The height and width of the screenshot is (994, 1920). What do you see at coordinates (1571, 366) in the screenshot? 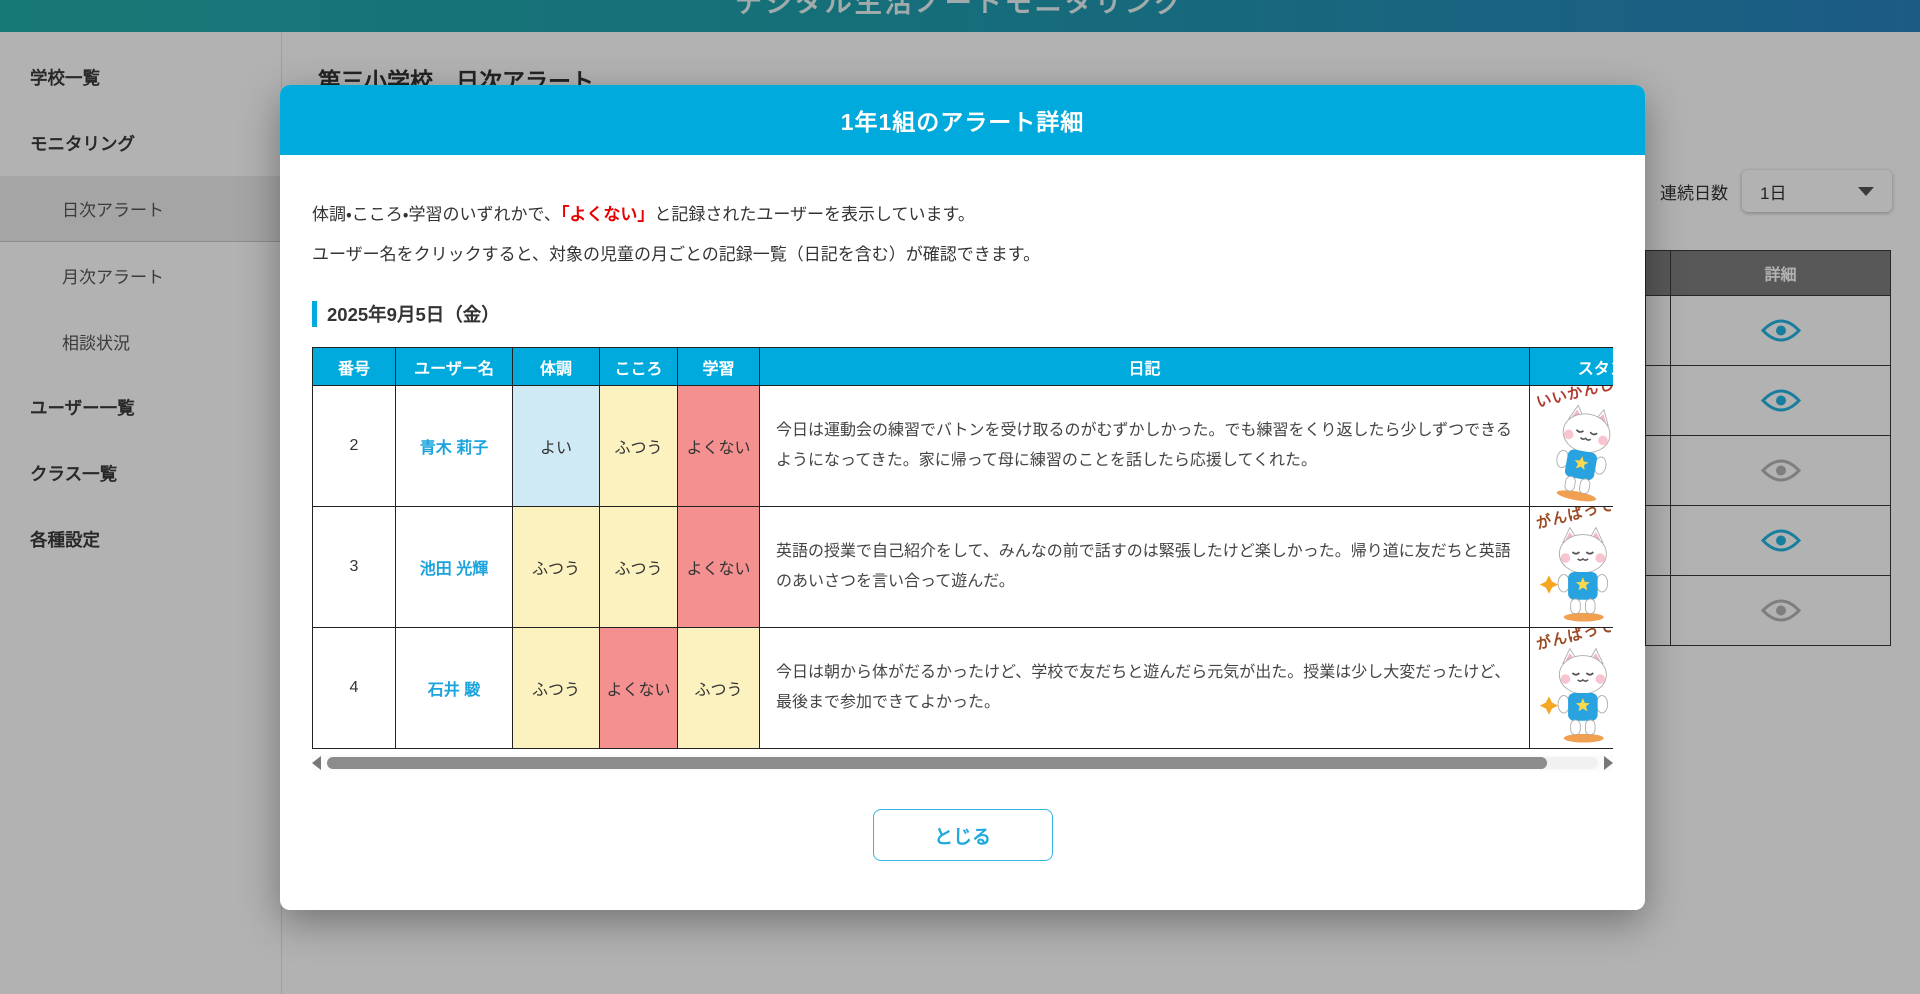
I see `col-header-stamp: スタンプ` at bounding box center [1571, 366].